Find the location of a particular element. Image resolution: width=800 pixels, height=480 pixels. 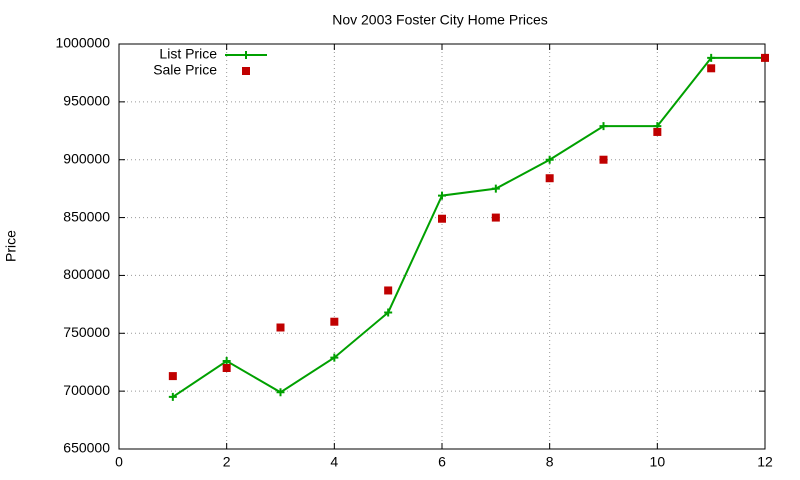

y-tick-label: 950000 is located at coordinates (86, 101).